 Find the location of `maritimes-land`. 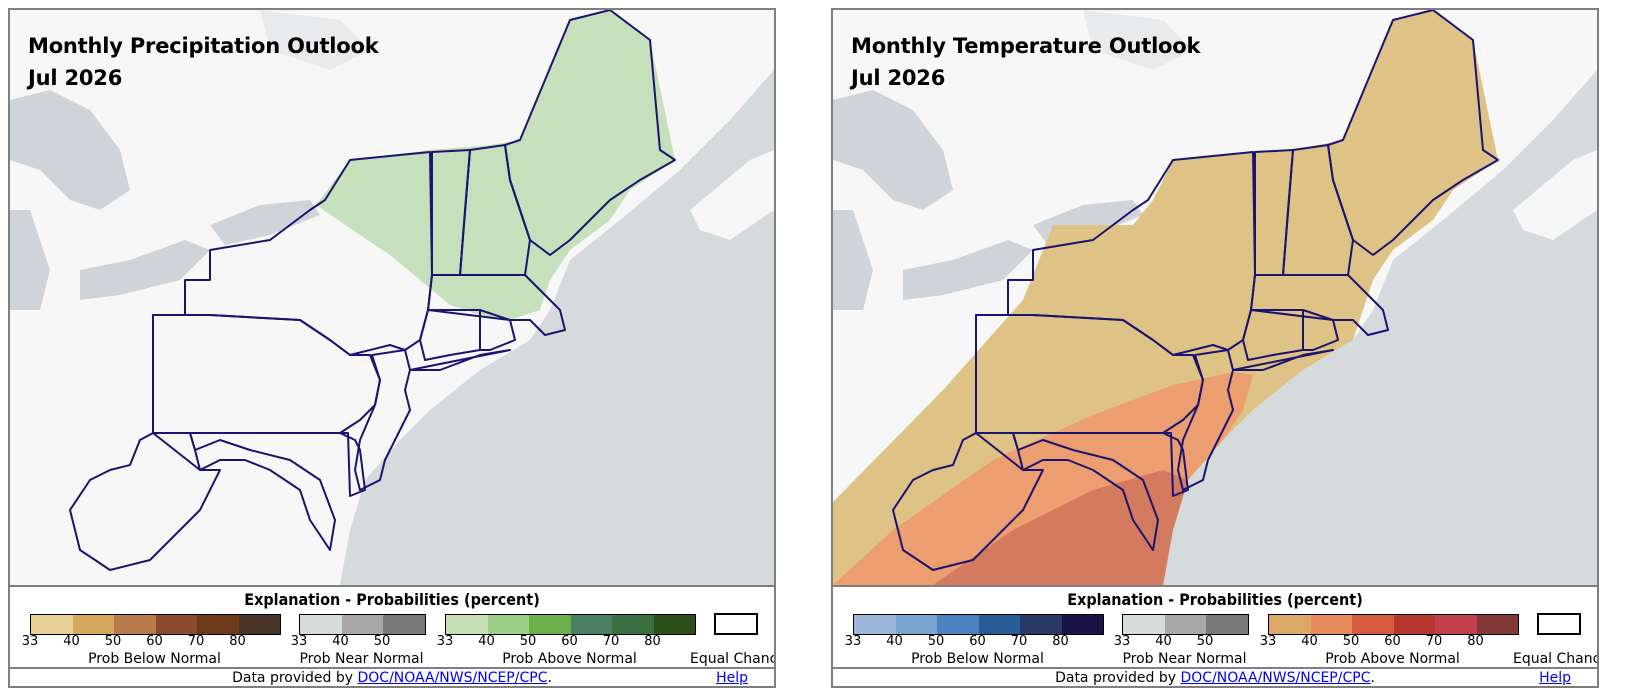

maritimes-land is located at coordinates (1555, 195).